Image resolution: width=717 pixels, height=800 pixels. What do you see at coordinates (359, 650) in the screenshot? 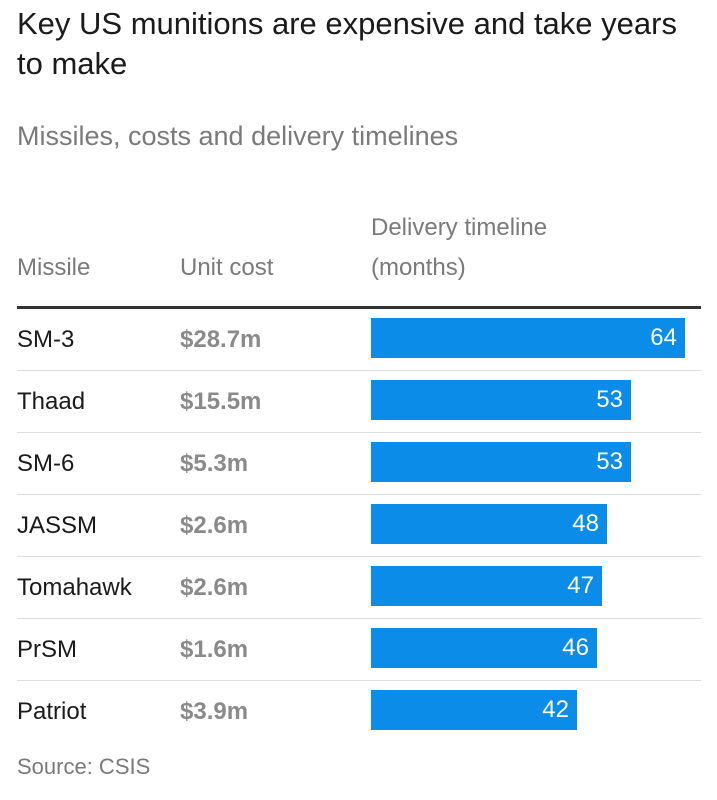
I see `table-row: PrSM $1.6m 46` at bounding box center [359, 650].